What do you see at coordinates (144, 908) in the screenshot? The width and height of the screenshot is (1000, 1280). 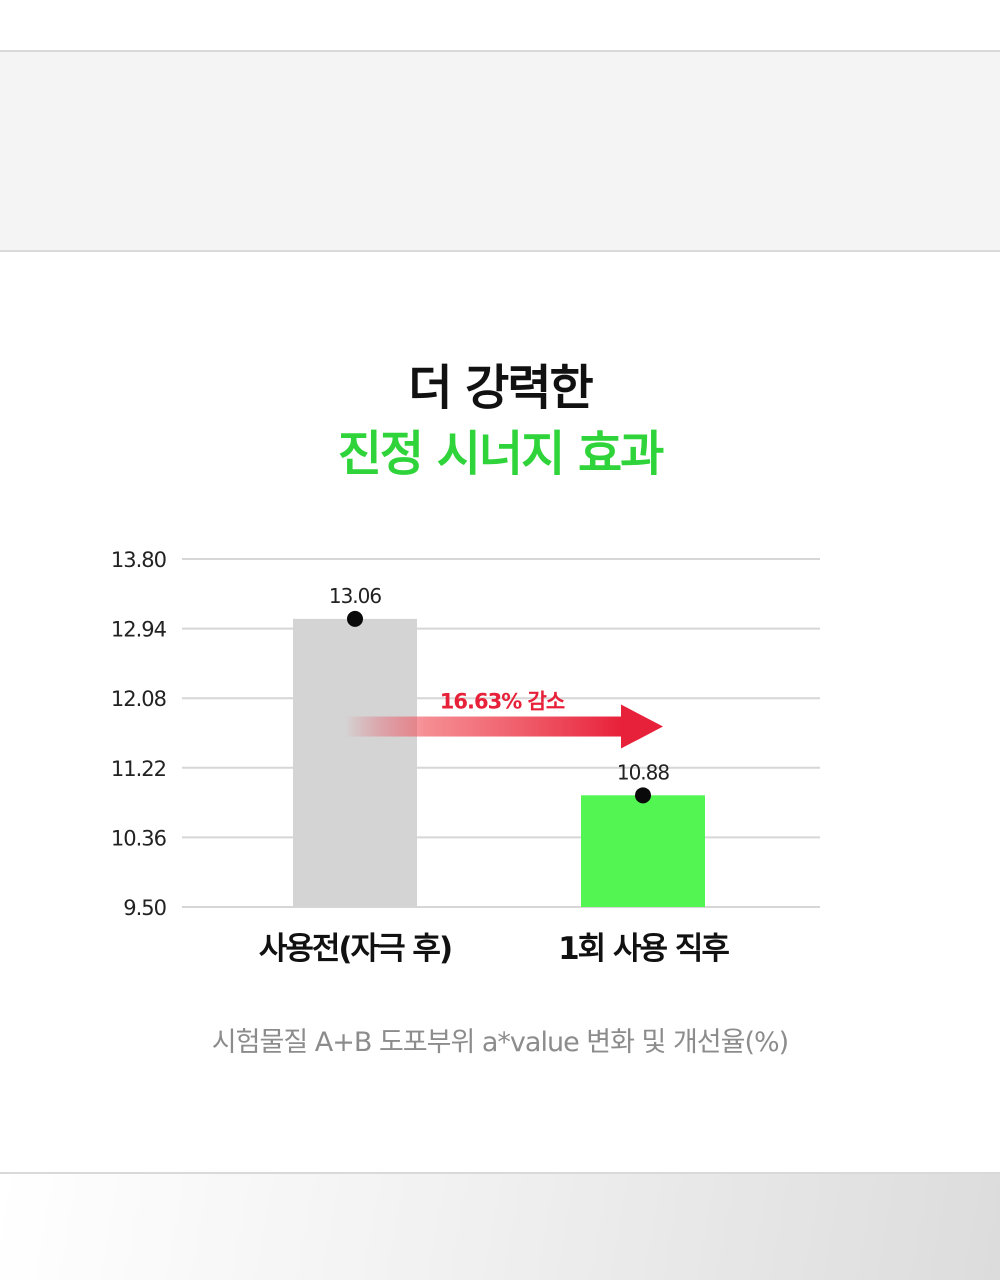 I see `y-tick-label: 9.50` at bounding box center [144, 908].